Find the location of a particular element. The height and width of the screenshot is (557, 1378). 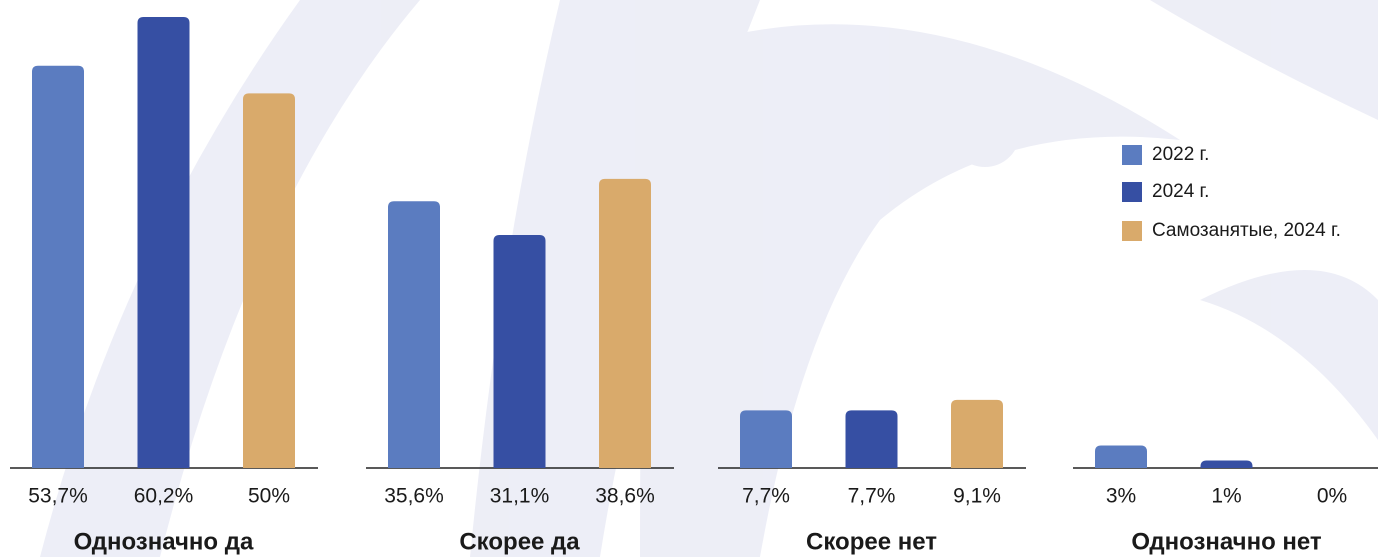

category-label: Однозначно да is located at coordinates (164, 541).